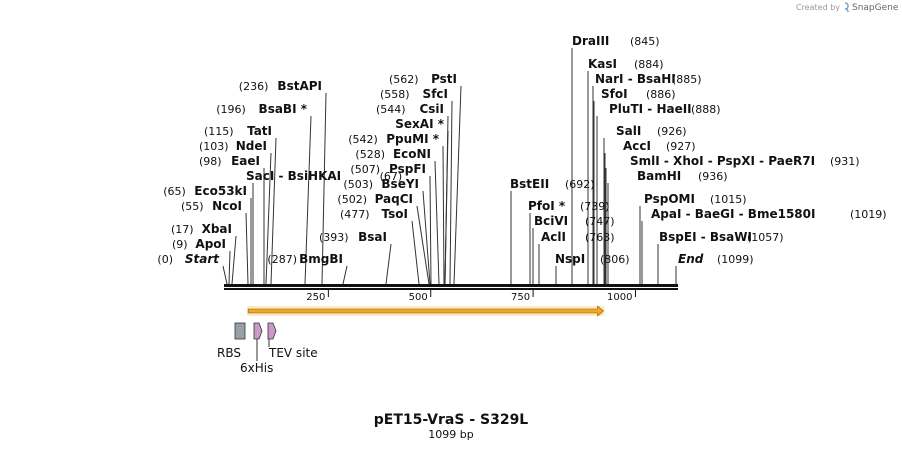  Describe the element at coordinates (619, 297) in the screenshot. I see `tick-label-1000: 1000` at that location.